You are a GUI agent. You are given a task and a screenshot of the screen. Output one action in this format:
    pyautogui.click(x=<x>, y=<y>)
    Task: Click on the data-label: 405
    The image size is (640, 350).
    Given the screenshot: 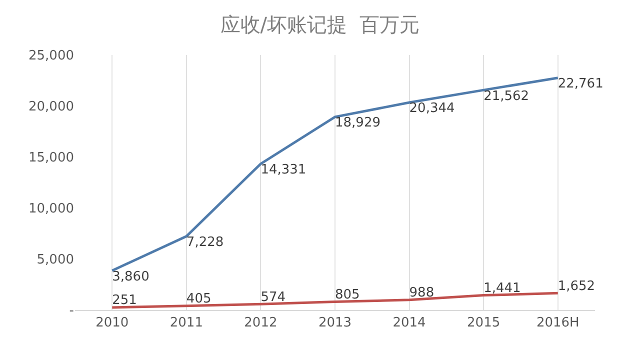 What is the action you would take?
    pyautogui.click(x=199, y=299)
    